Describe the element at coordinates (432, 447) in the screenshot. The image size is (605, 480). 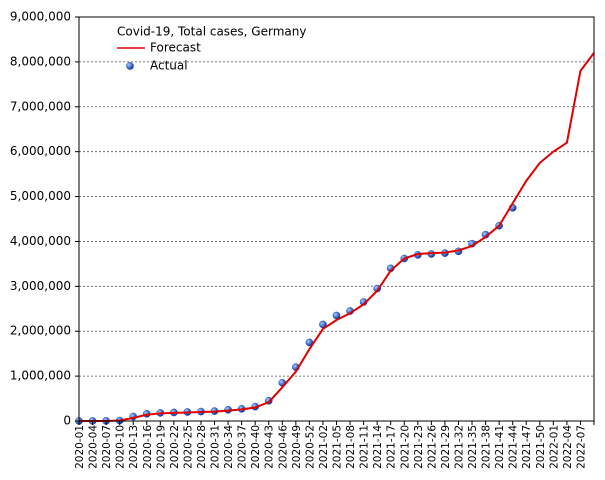
I see `x-tick-label: 2021-26` at that location.